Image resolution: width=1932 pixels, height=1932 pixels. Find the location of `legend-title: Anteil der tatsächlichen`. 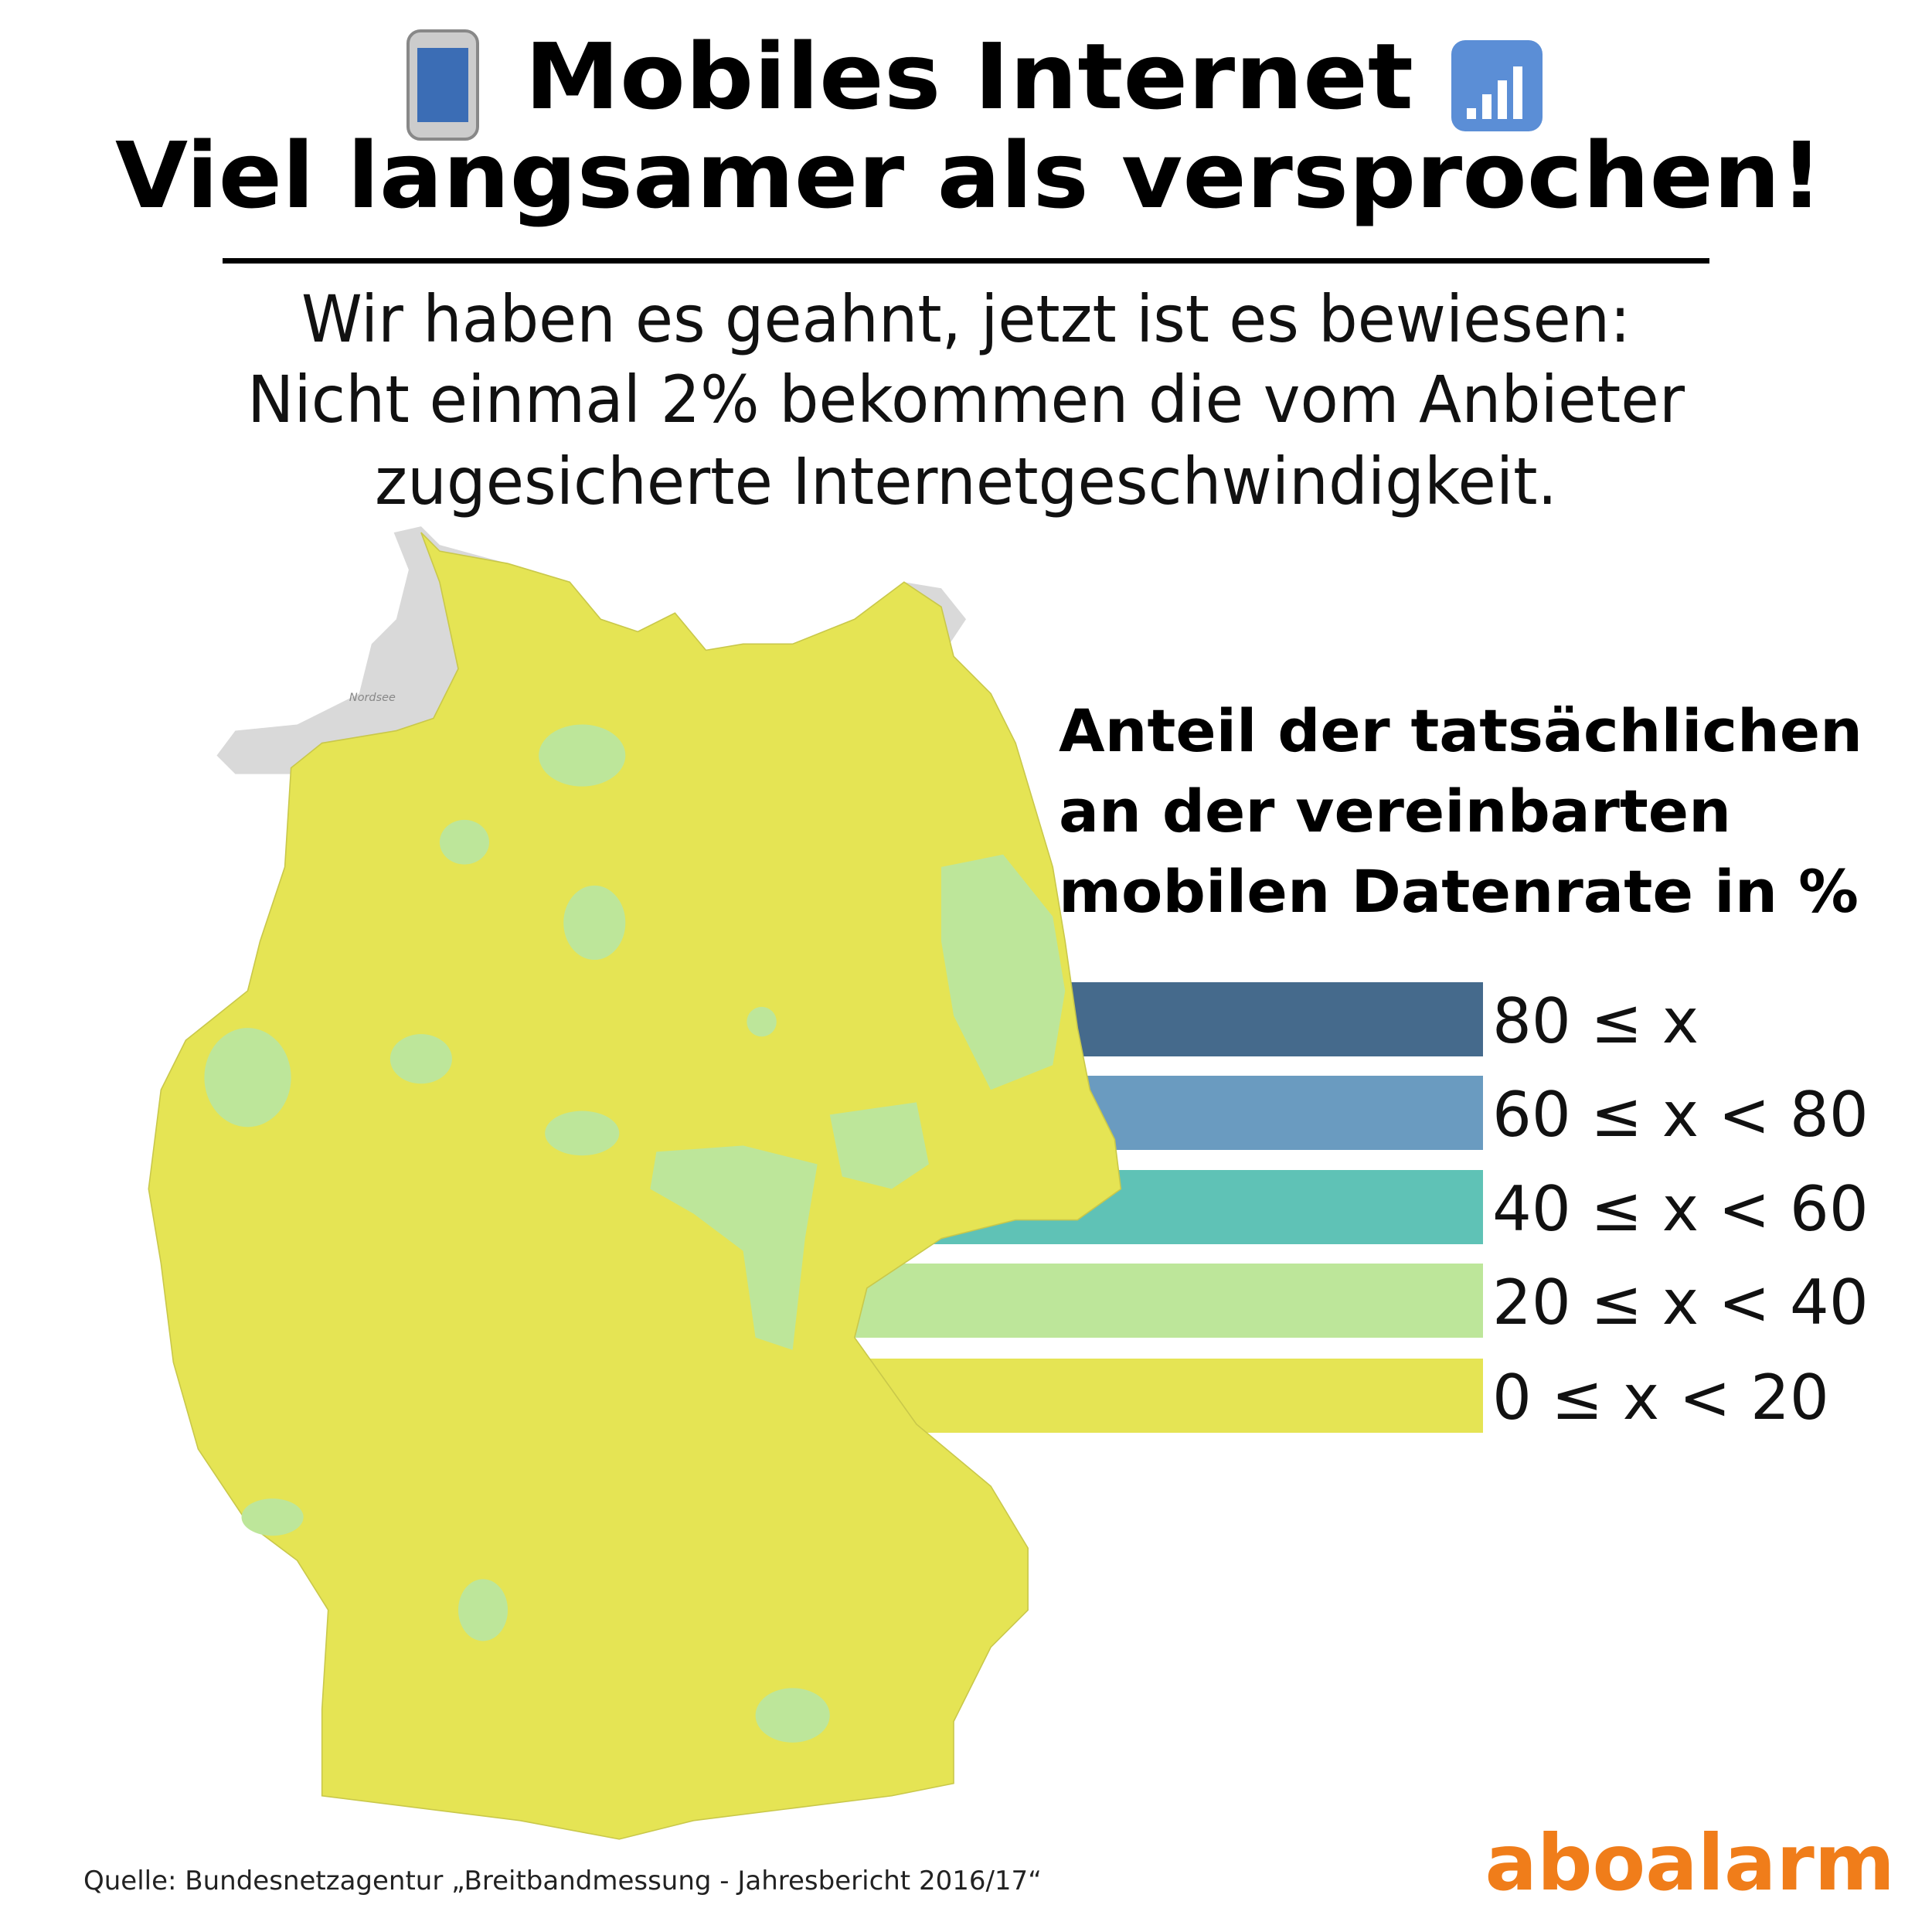

legend-title: Anteil der tatsächlichen is located at coordinates (1461, 731).